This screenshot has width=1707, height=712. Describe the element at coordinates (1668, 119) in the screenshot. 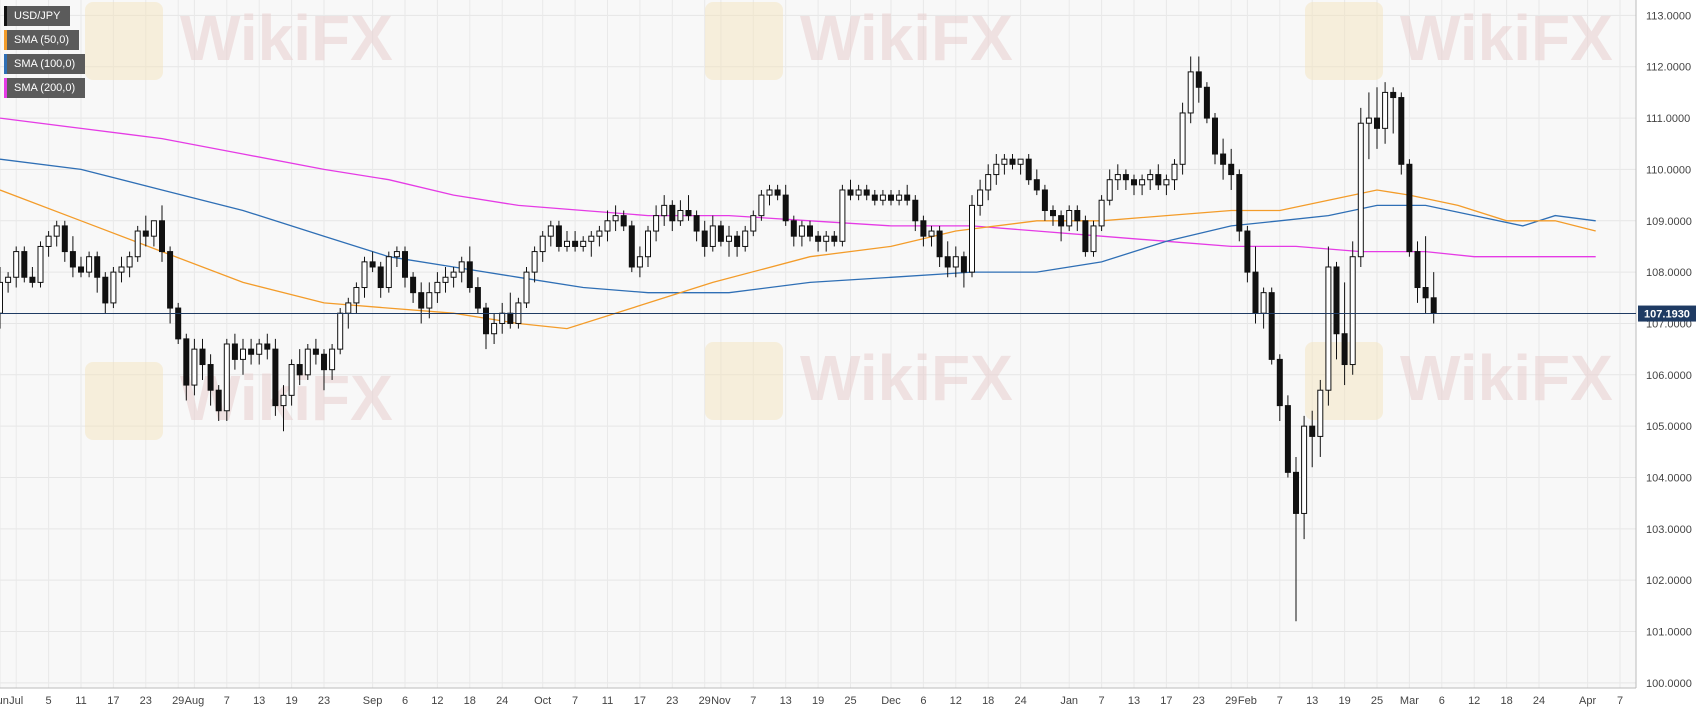

I see `y-tick-label: 111.0000` at that location.